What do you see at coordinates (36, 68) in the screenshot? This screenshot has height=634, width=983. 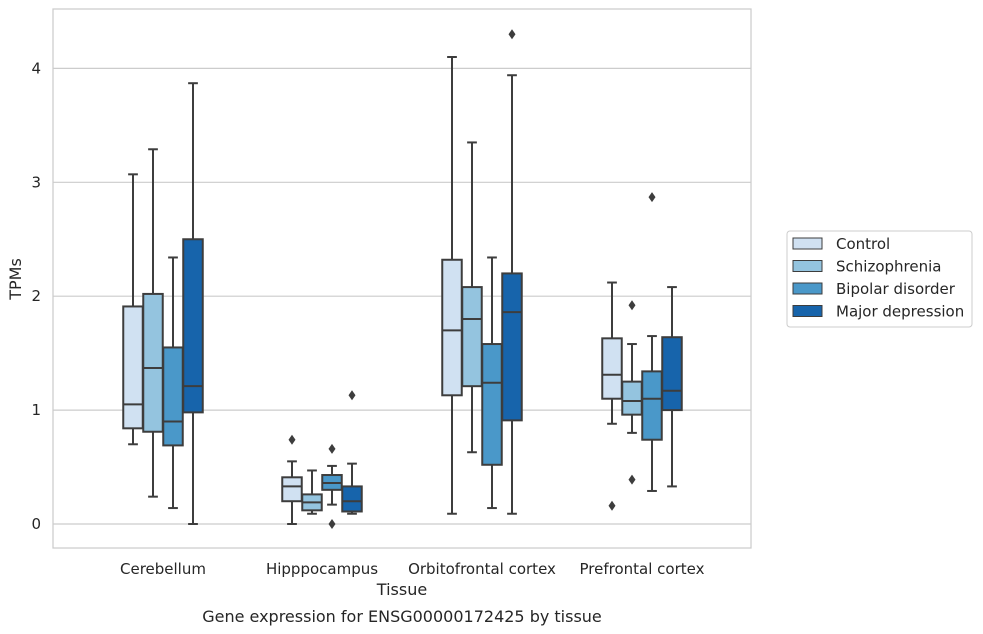 I see `y-tick-label: 4` at bounding box center [36, 68].